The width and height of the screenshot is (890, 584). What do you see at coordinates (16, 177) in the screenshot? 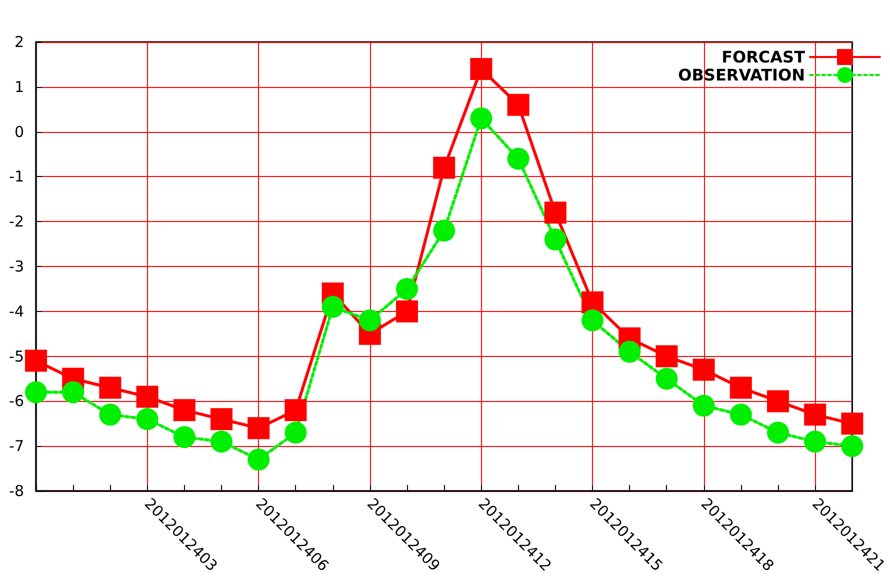
I see `y-tick-label: -1` at bounding box center [16, 177].